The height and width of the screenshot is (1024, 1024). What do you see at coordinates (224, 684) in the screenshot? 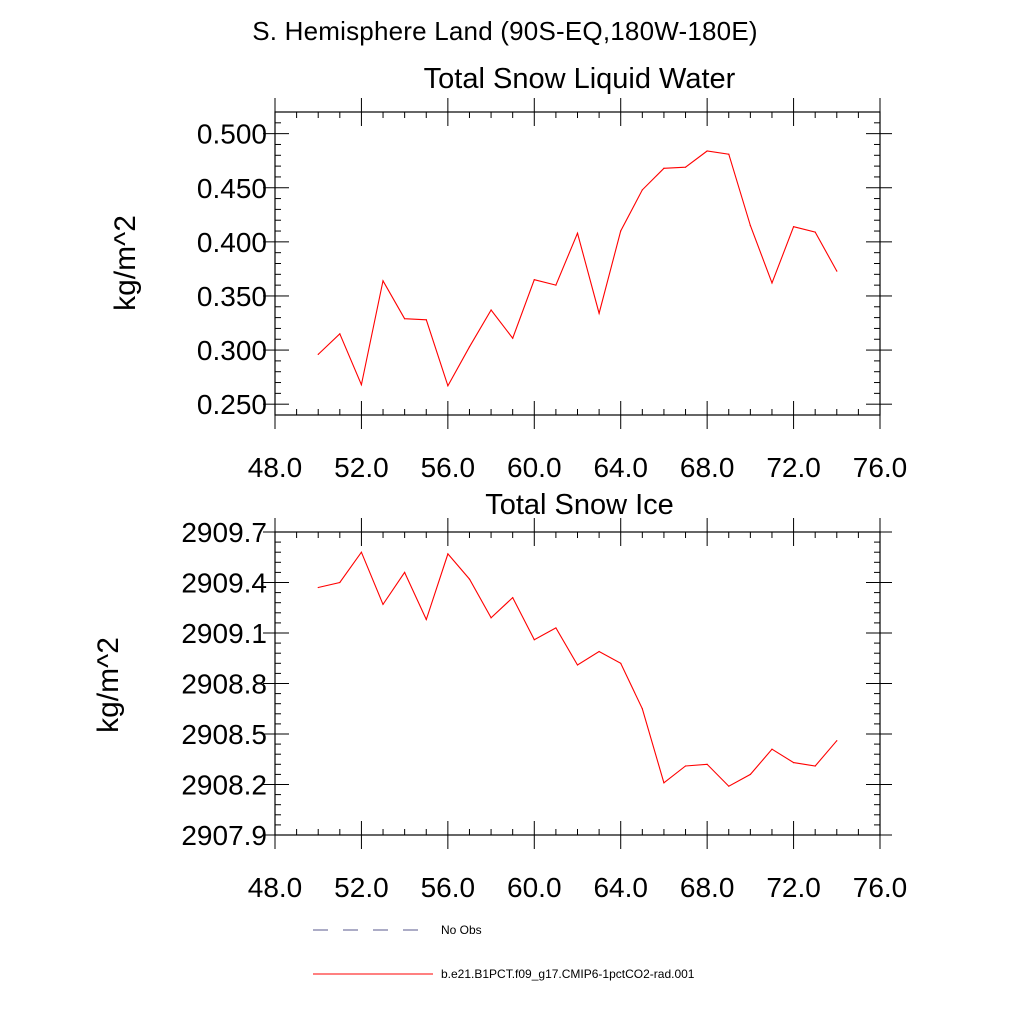
I see `y-tick-label: 2908.8` at bounding box center [224, 684].